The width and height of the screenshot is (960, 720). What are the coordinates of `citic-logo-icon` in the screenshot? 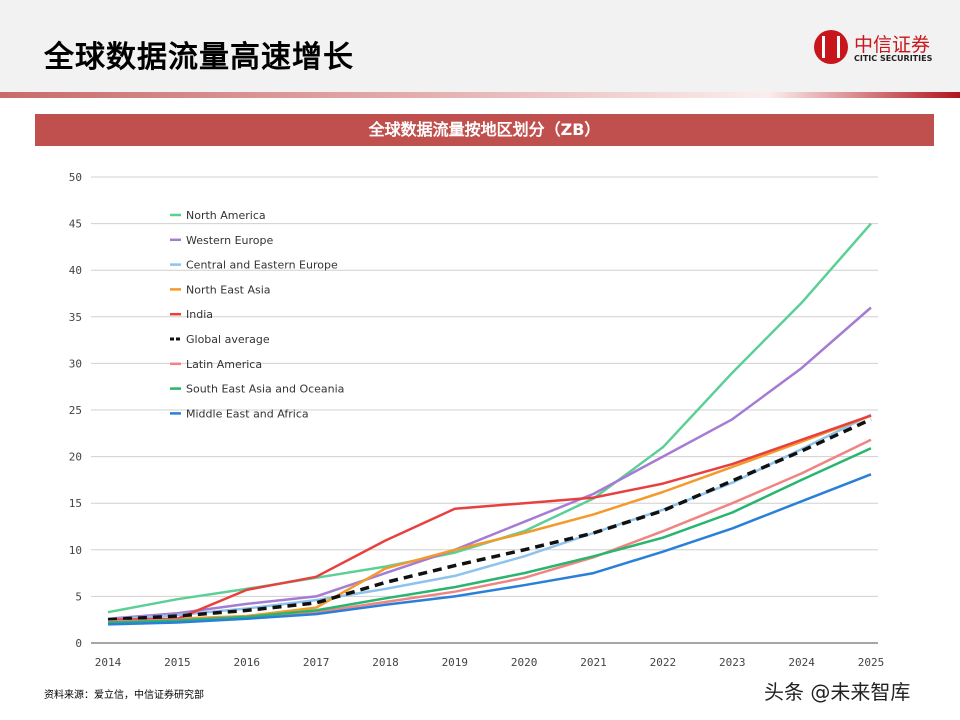 It's located at (831, 47).